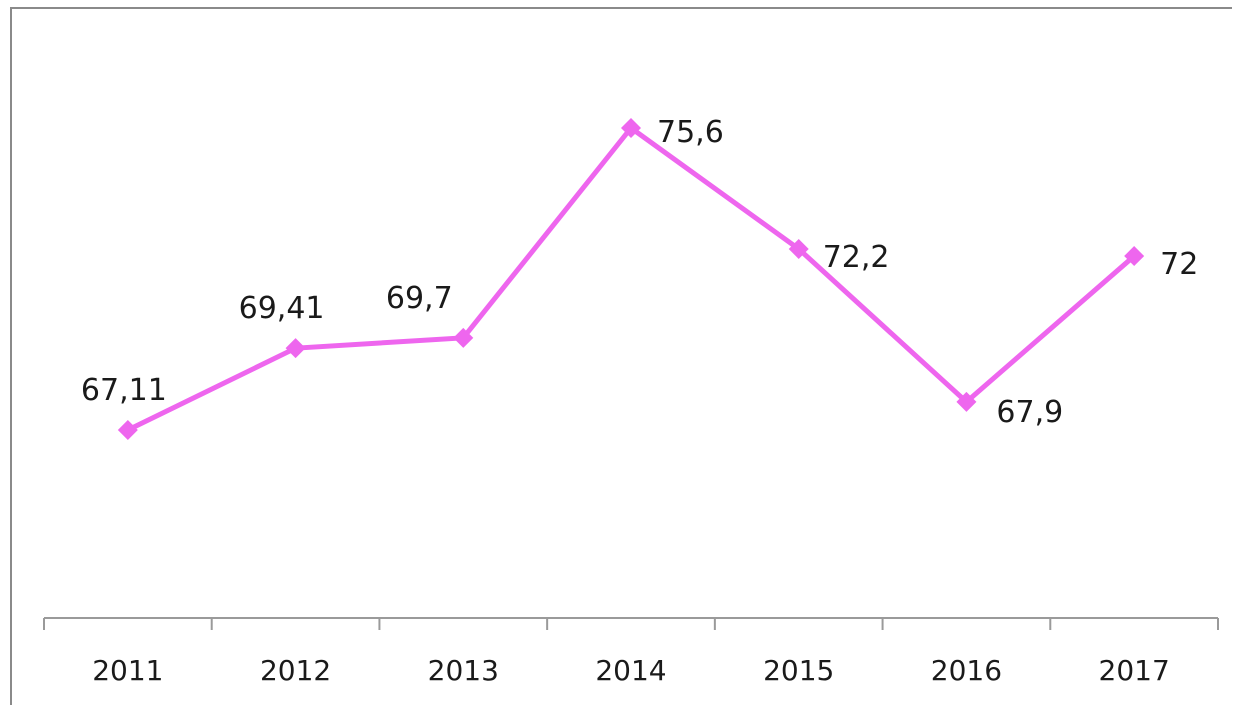 Image resolution: width=1234 pixels, height=707 pixels. I want to click on x-tick-label: 2013, so click(463, 670).